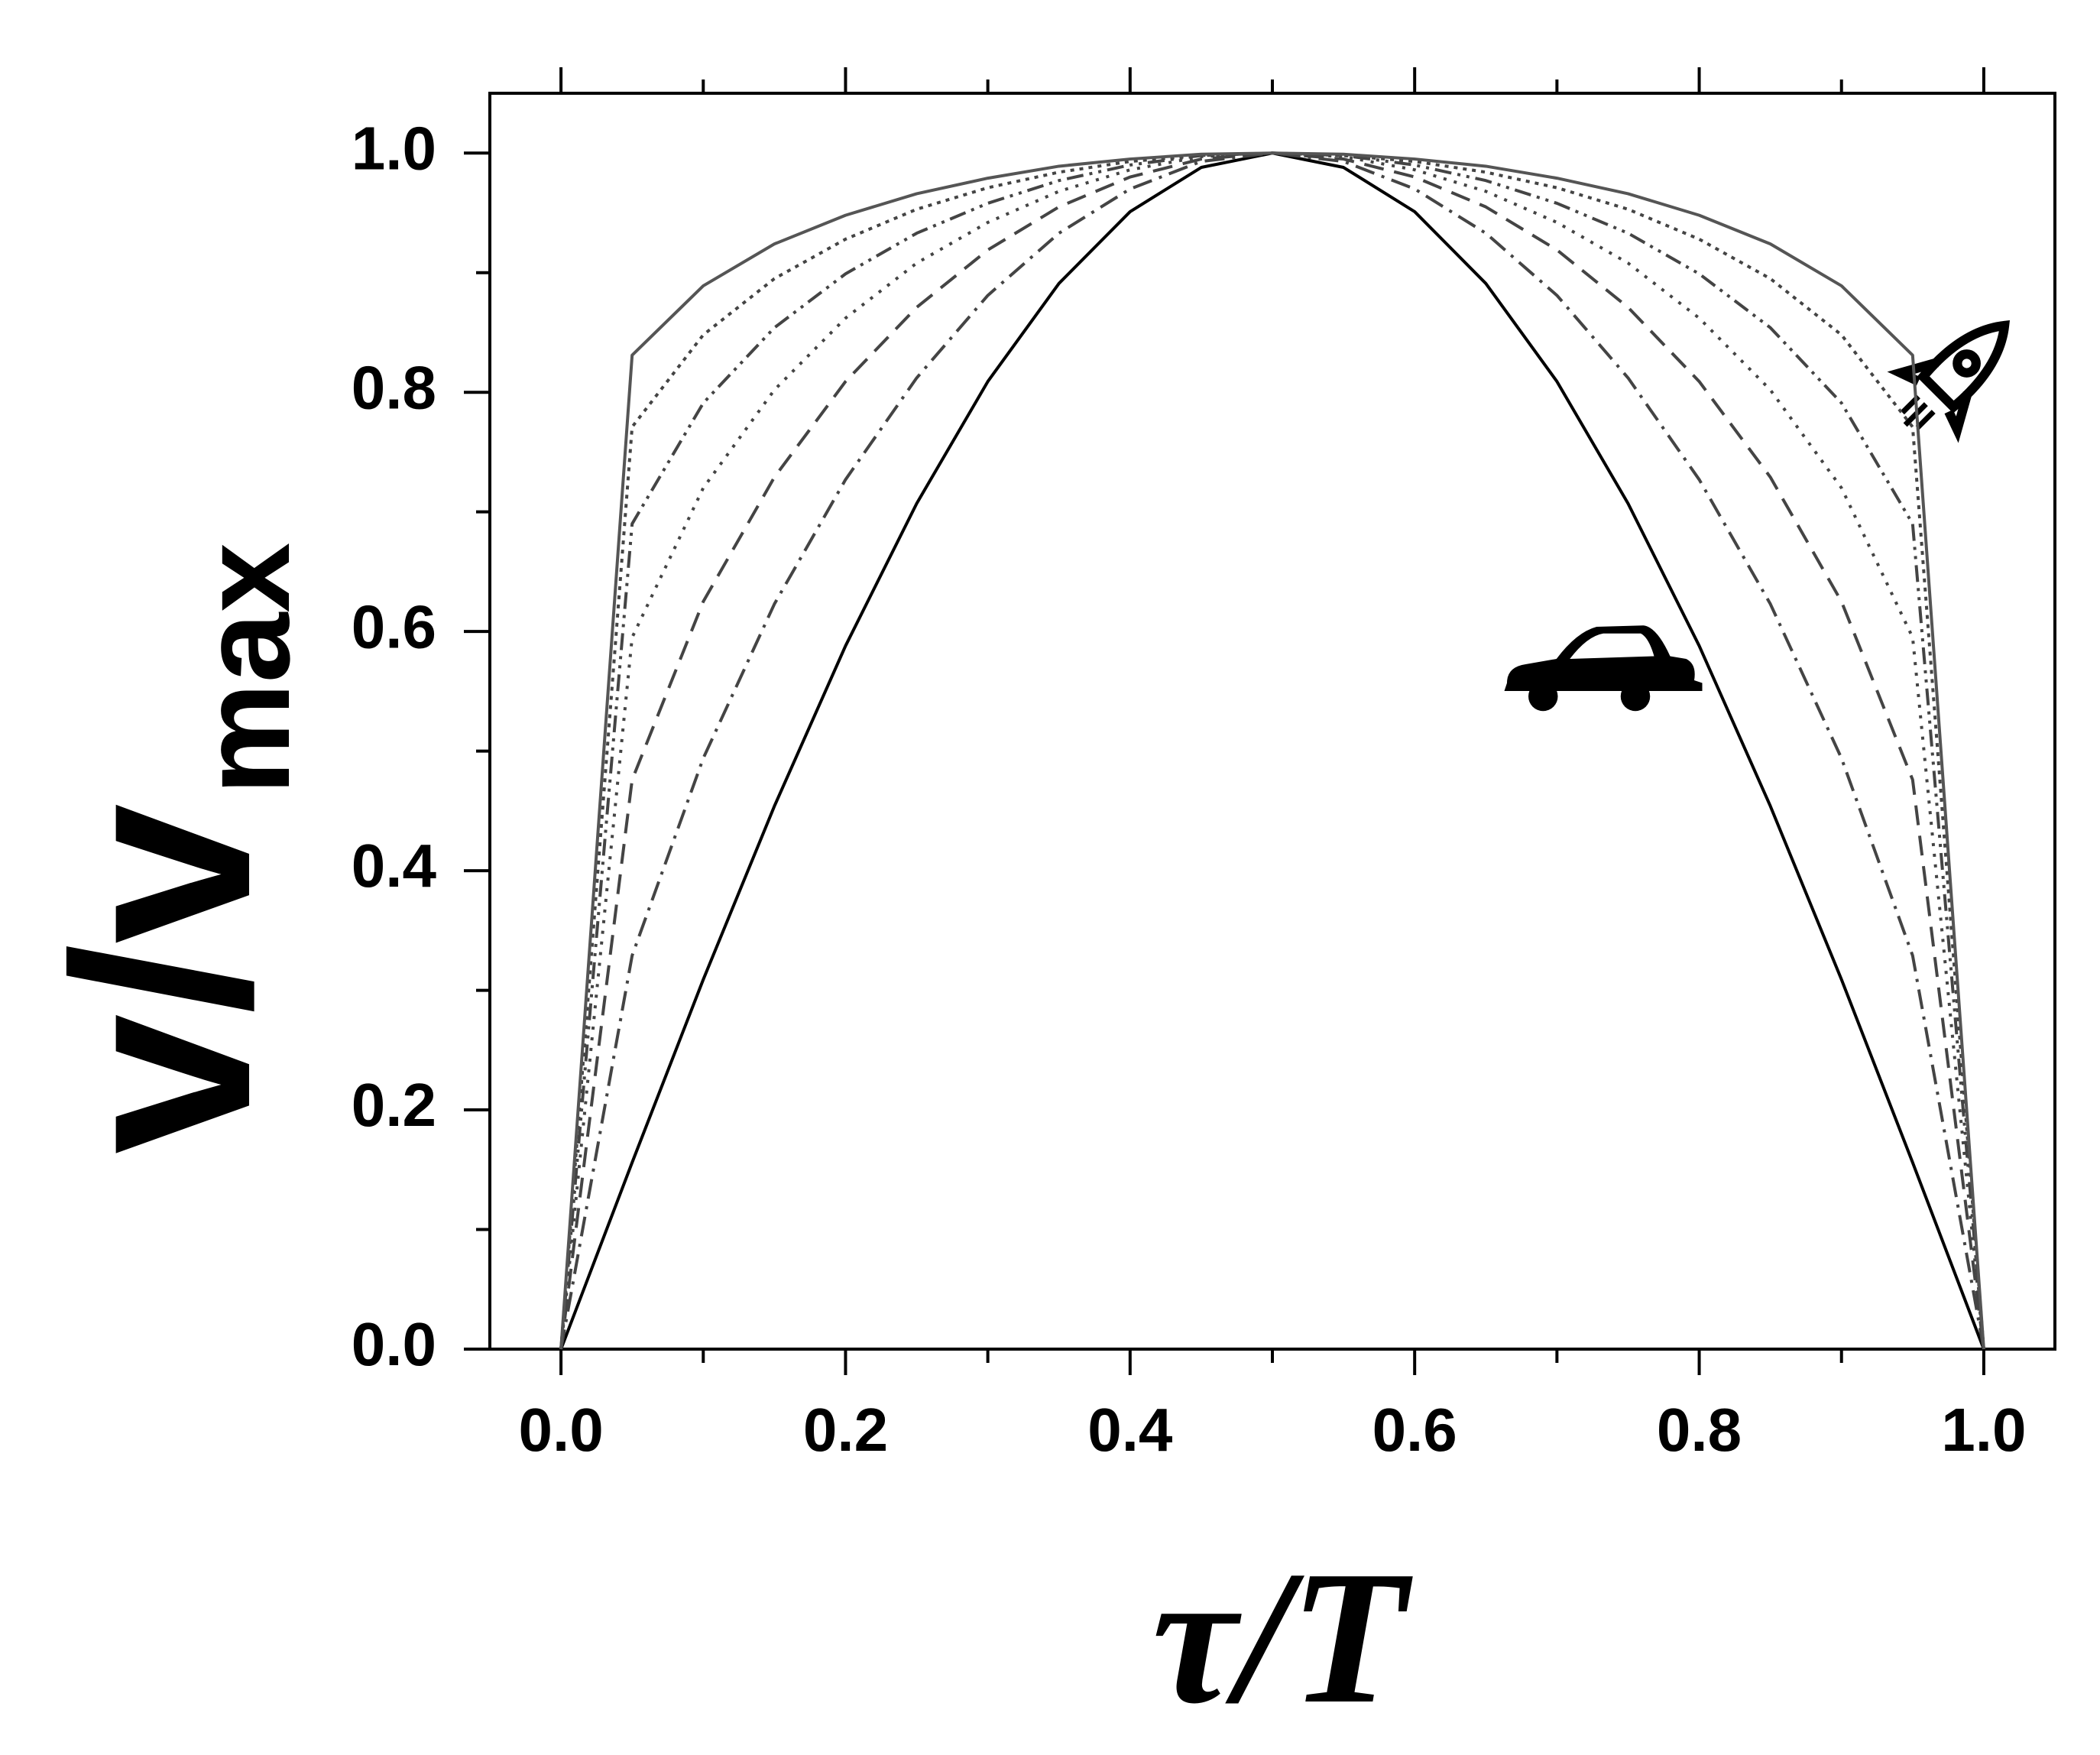  I want to click on y-tick-label: 0.2, so click(394, 1105).